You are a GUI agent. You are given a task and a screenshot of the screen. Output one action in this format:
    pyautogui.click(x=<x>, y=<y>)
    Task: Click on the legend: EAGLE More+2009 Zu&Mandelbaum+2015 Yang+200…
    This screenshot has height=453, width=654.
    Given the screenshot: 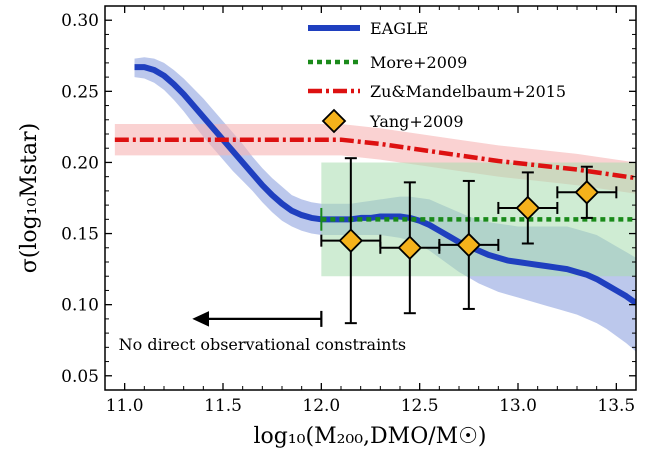 What is the action you would take?
    pyautogui.click(x=437, y=76)
    